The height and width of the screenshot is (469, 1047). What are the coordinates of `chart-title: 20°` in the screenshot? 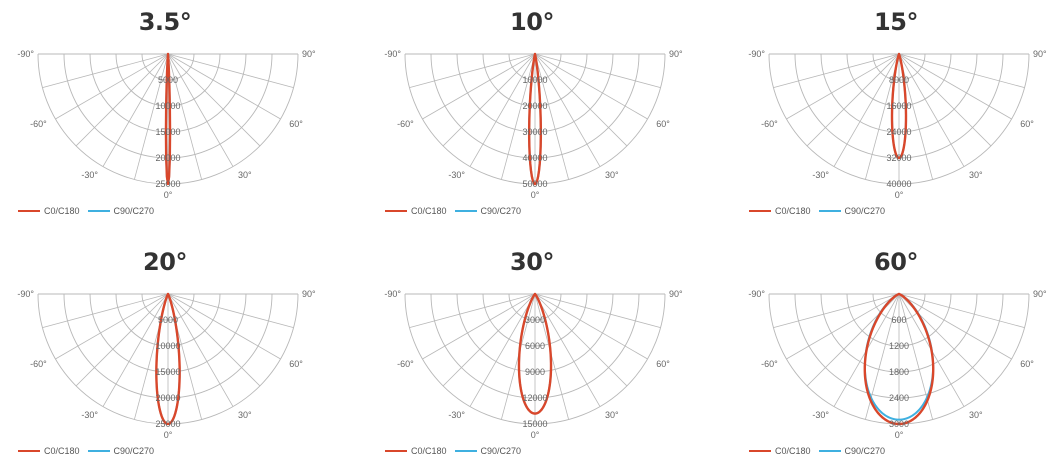 It's located at (165, 262).